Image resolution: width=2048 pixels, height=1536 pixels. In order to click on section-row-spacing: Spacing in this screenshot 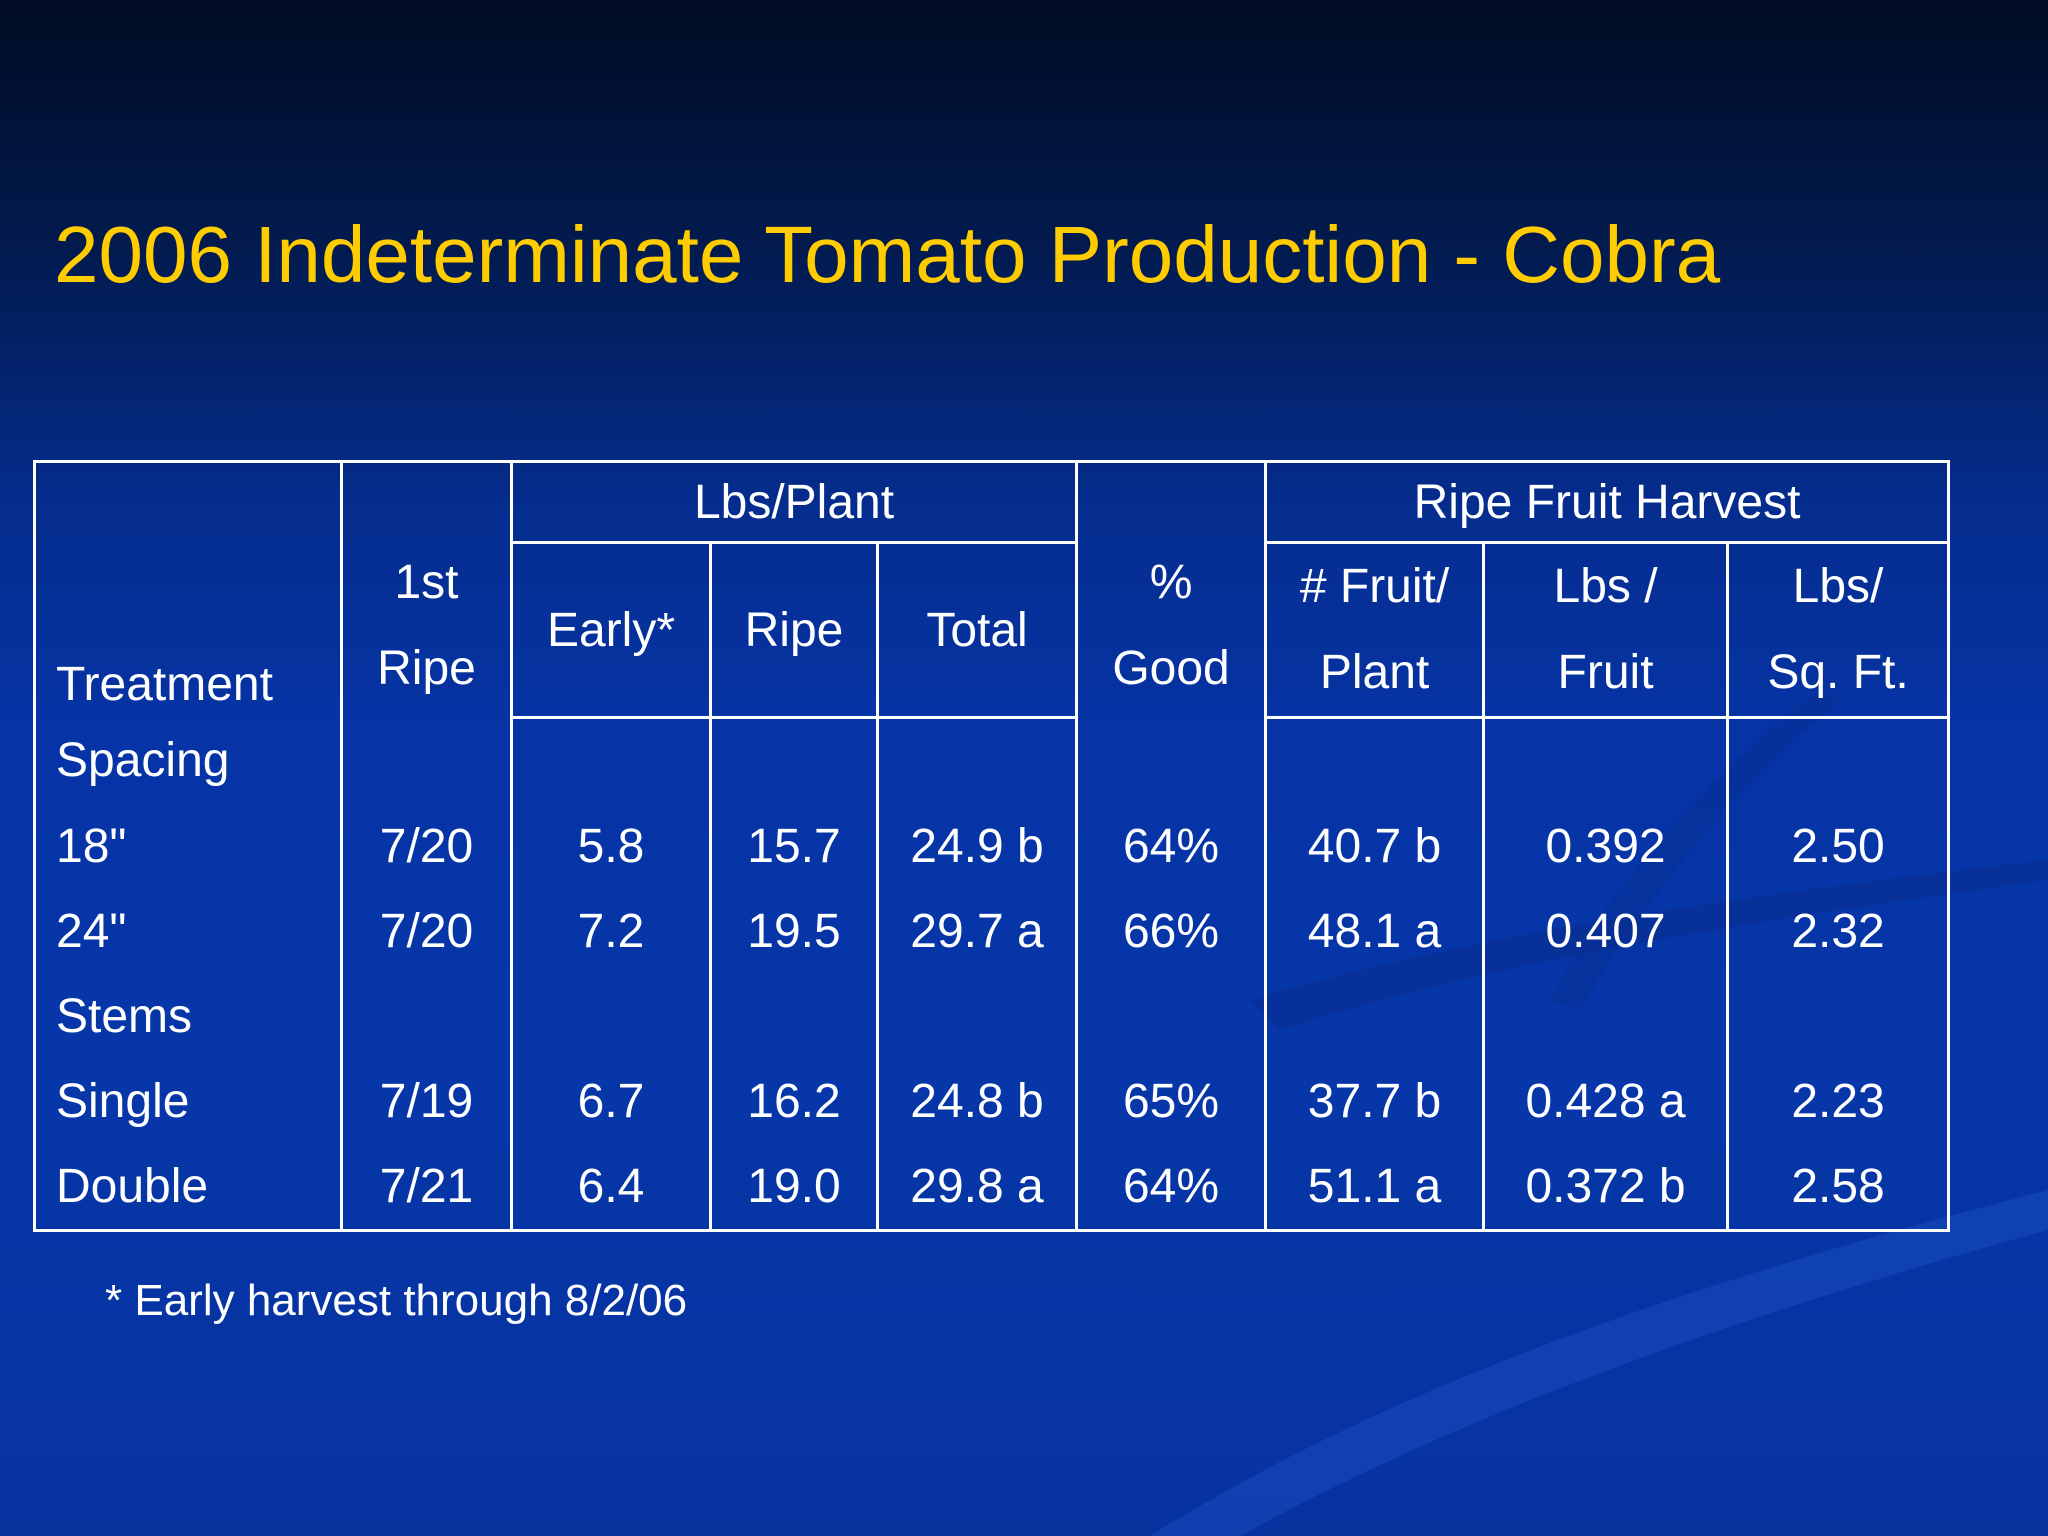, I will do `click(992, 760)`.